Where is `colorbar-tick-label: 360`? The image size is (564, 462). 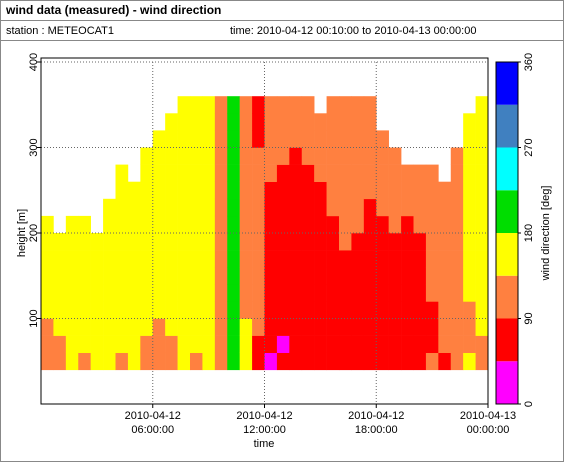
colorbar-tick-label: 360 is located at coordinates (529, 62).